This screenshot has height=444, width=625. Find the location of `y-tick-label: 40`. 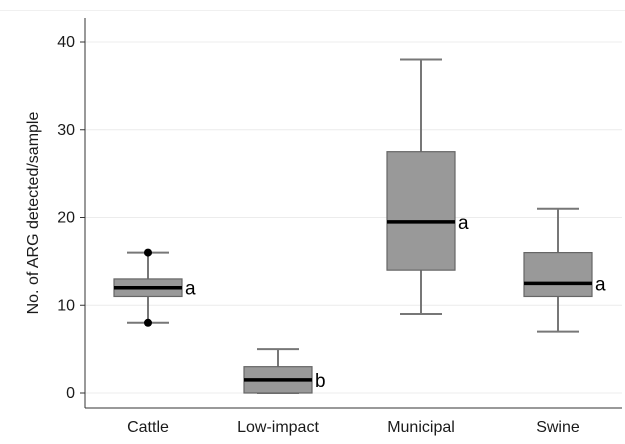

y-tick-label: 40 is located at coordinates (66, 42).